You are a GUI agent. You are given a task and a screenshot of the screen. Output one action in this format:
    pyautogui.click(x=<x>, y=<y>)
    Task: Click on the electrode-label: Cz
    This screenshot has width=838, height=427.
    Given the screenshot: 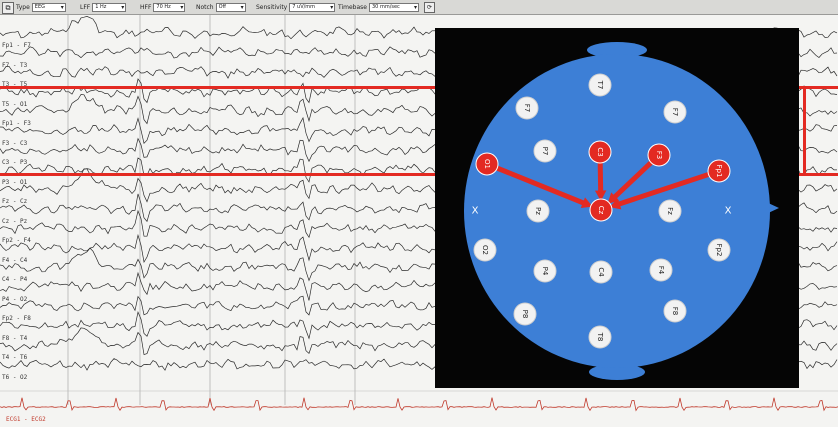 What is the action you would take?
    pyautogui.click(x=601, y=210)
    